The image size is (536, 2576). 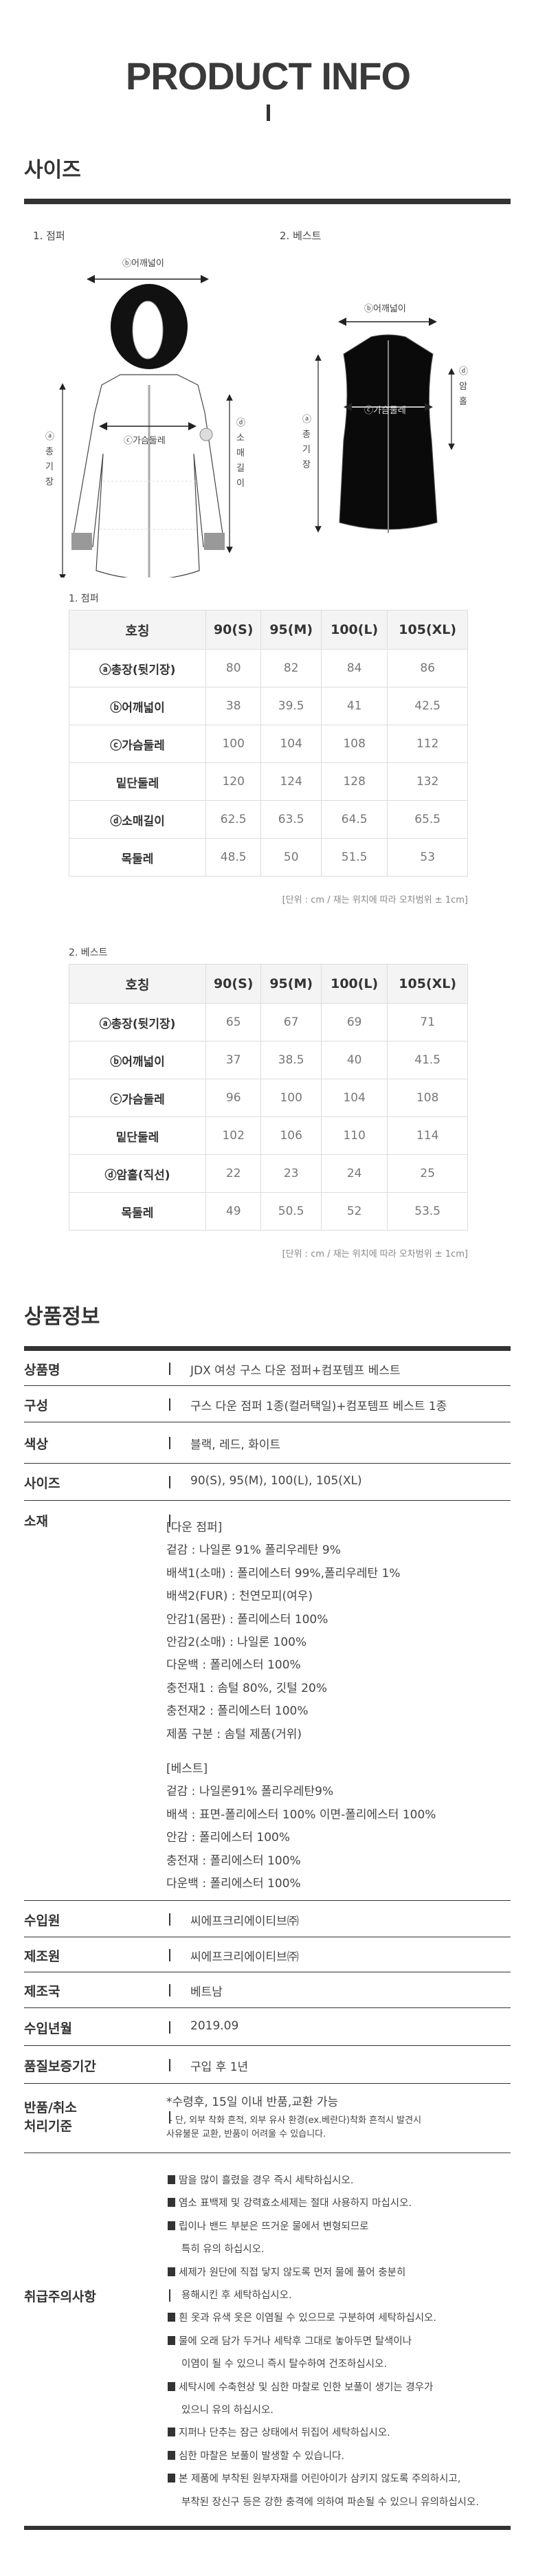 I want to click on size-value: 71, so click(x=428, y=1022).